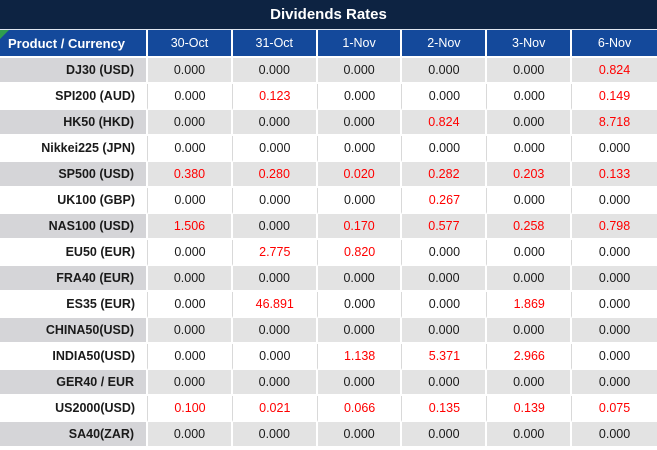 Image resolution: width=657 pixels, height=450 pixels. I want to click on value-cell: 0.258, so click(530, 227).